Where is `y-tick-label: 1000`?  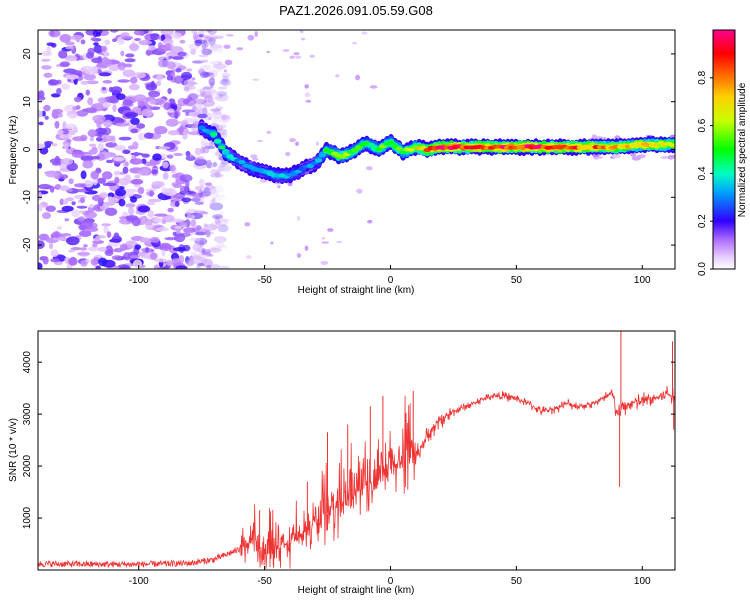 y-tick-label: 1000 is located at coordinates (27, 517).